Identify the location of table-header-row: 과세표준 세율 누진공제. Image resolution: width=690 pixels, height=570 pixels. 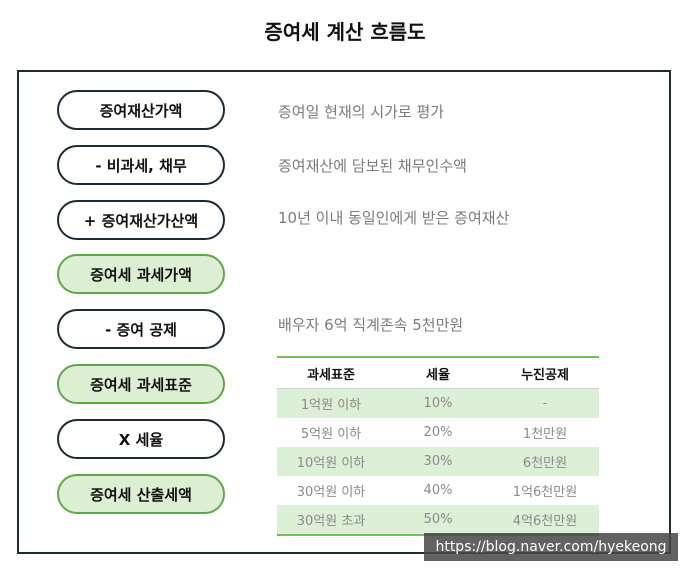
(438, 373).